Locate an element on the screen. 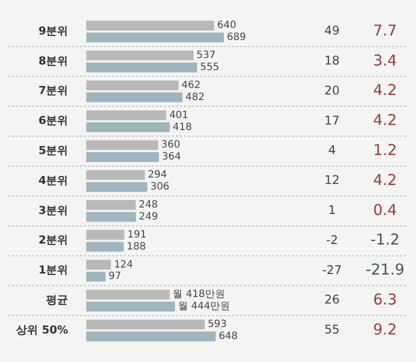  data-label: 360 is located at coordinates (170, 145).